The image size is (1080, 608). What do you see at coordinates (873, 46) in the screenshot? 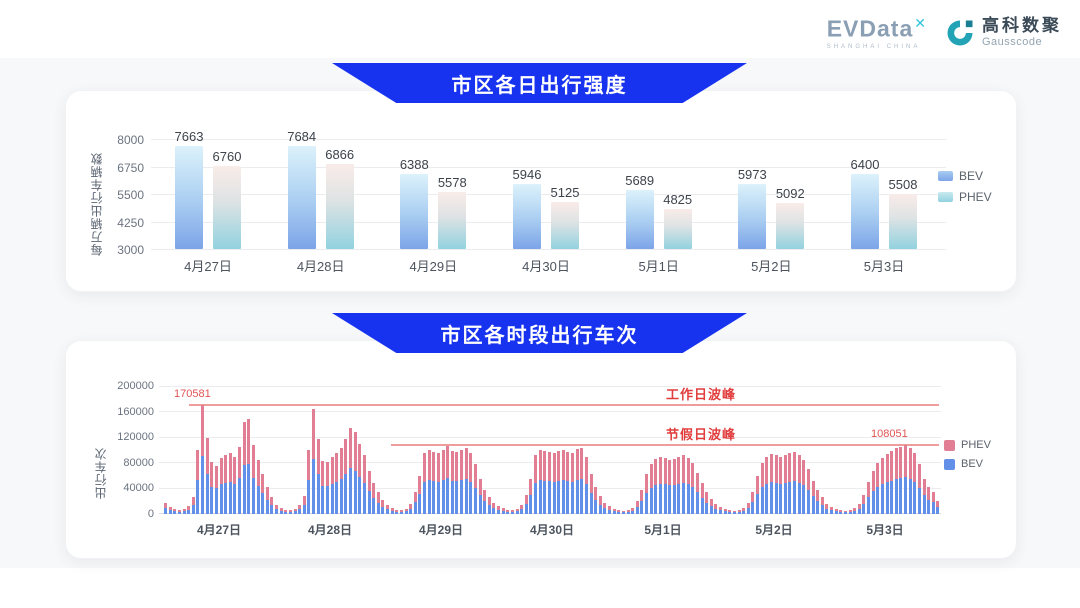
I see `evdata-tagline: SHANGHAI CHINA` at bounding box center [873, 46].